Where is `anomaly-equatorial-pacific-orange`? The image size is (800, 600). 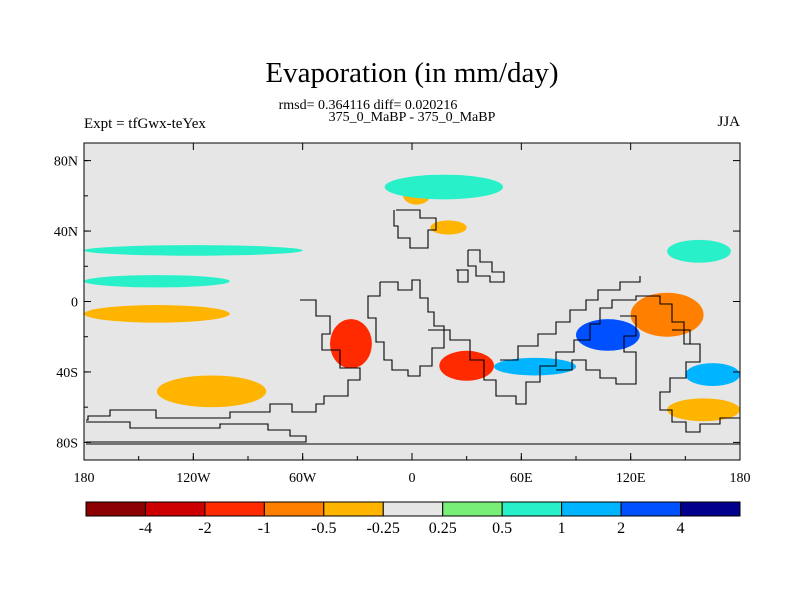
anomaly-equatorial-pacific-orange is located at coordinates (132, 347).